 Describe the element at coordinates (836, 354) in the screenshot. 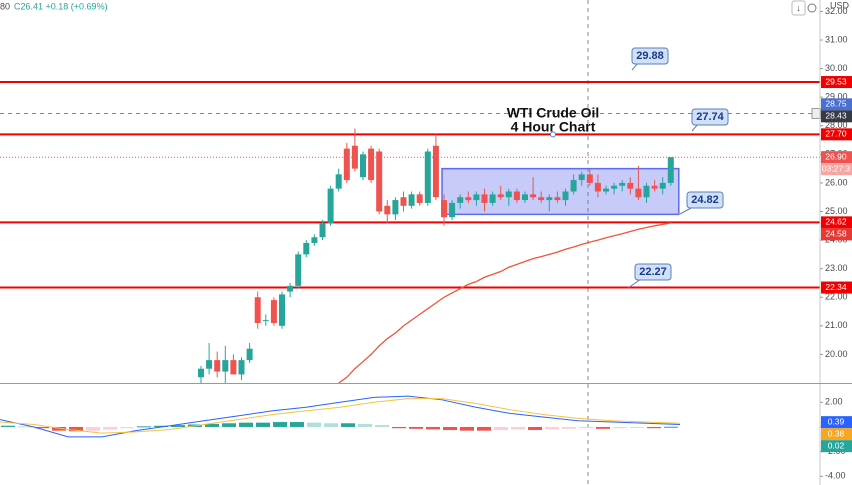

I see `y-tick-label: 20.00` at that location.